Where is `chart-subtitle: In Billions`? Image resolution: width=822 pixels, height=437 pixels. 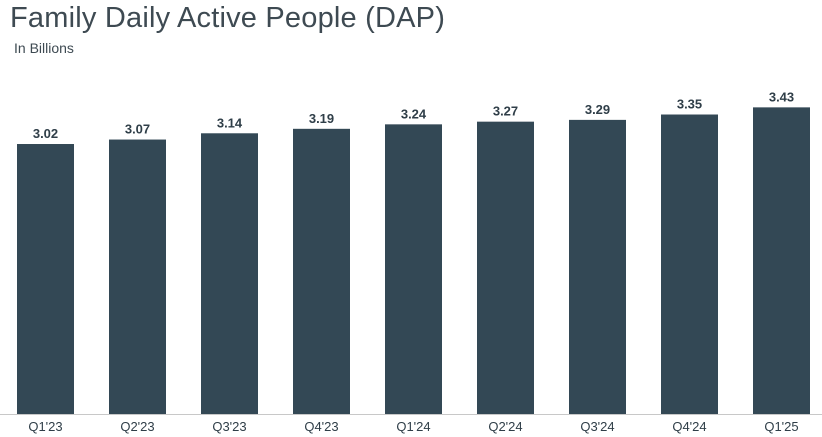 chart-subtitle: In Billions is located at coordinates (44, 48).